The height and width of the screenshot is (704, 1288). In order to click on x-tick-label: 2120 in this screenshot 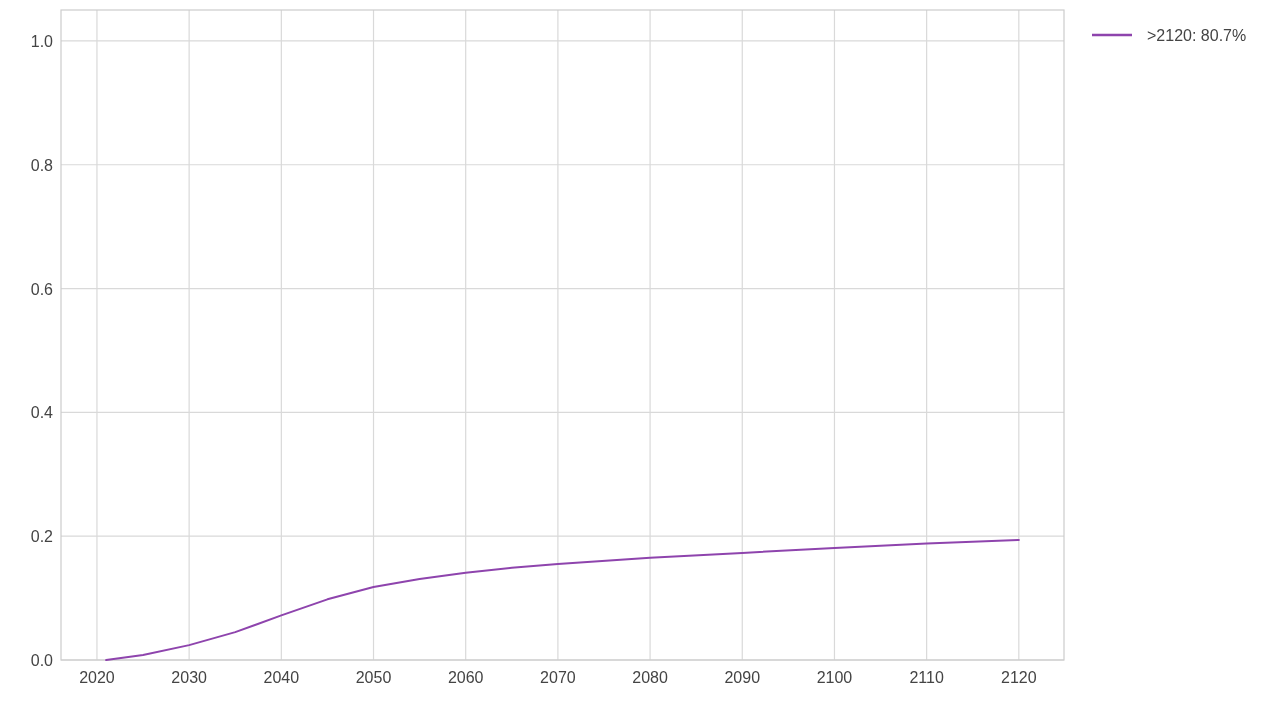, I will do `click(1019, 677)`.